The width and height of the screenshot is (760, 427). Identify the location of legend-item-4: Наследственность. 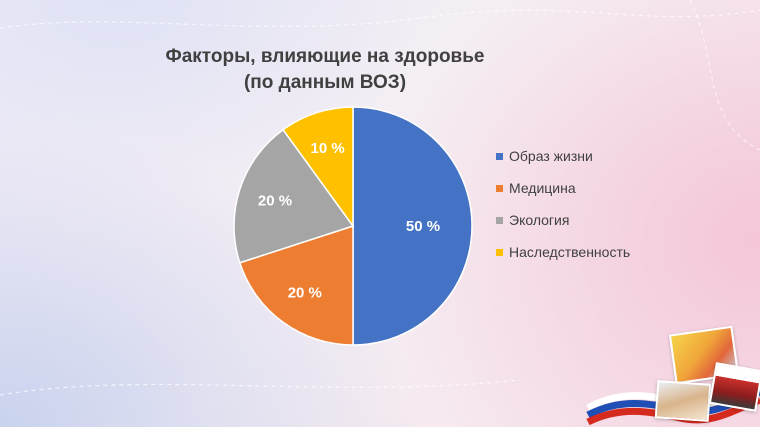
(563, 252).